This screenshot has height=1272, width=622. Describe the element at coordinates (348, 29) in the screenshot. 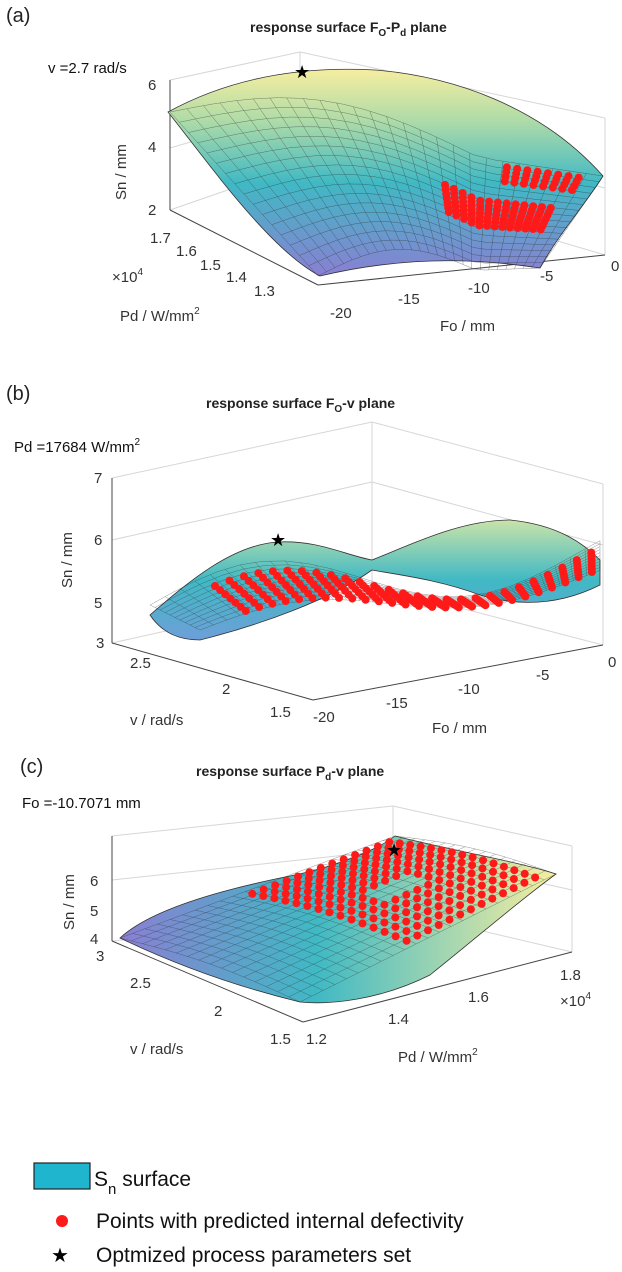

I see `panel-a-title: response surface FO-Pd plane` at that location.